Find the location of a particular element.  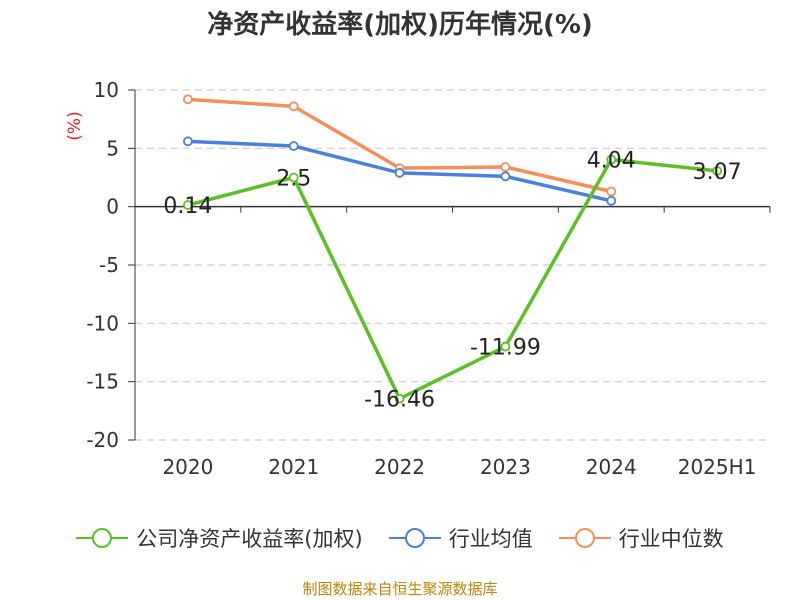

y-tick-label: 10 is located at coordinates (106, 90).